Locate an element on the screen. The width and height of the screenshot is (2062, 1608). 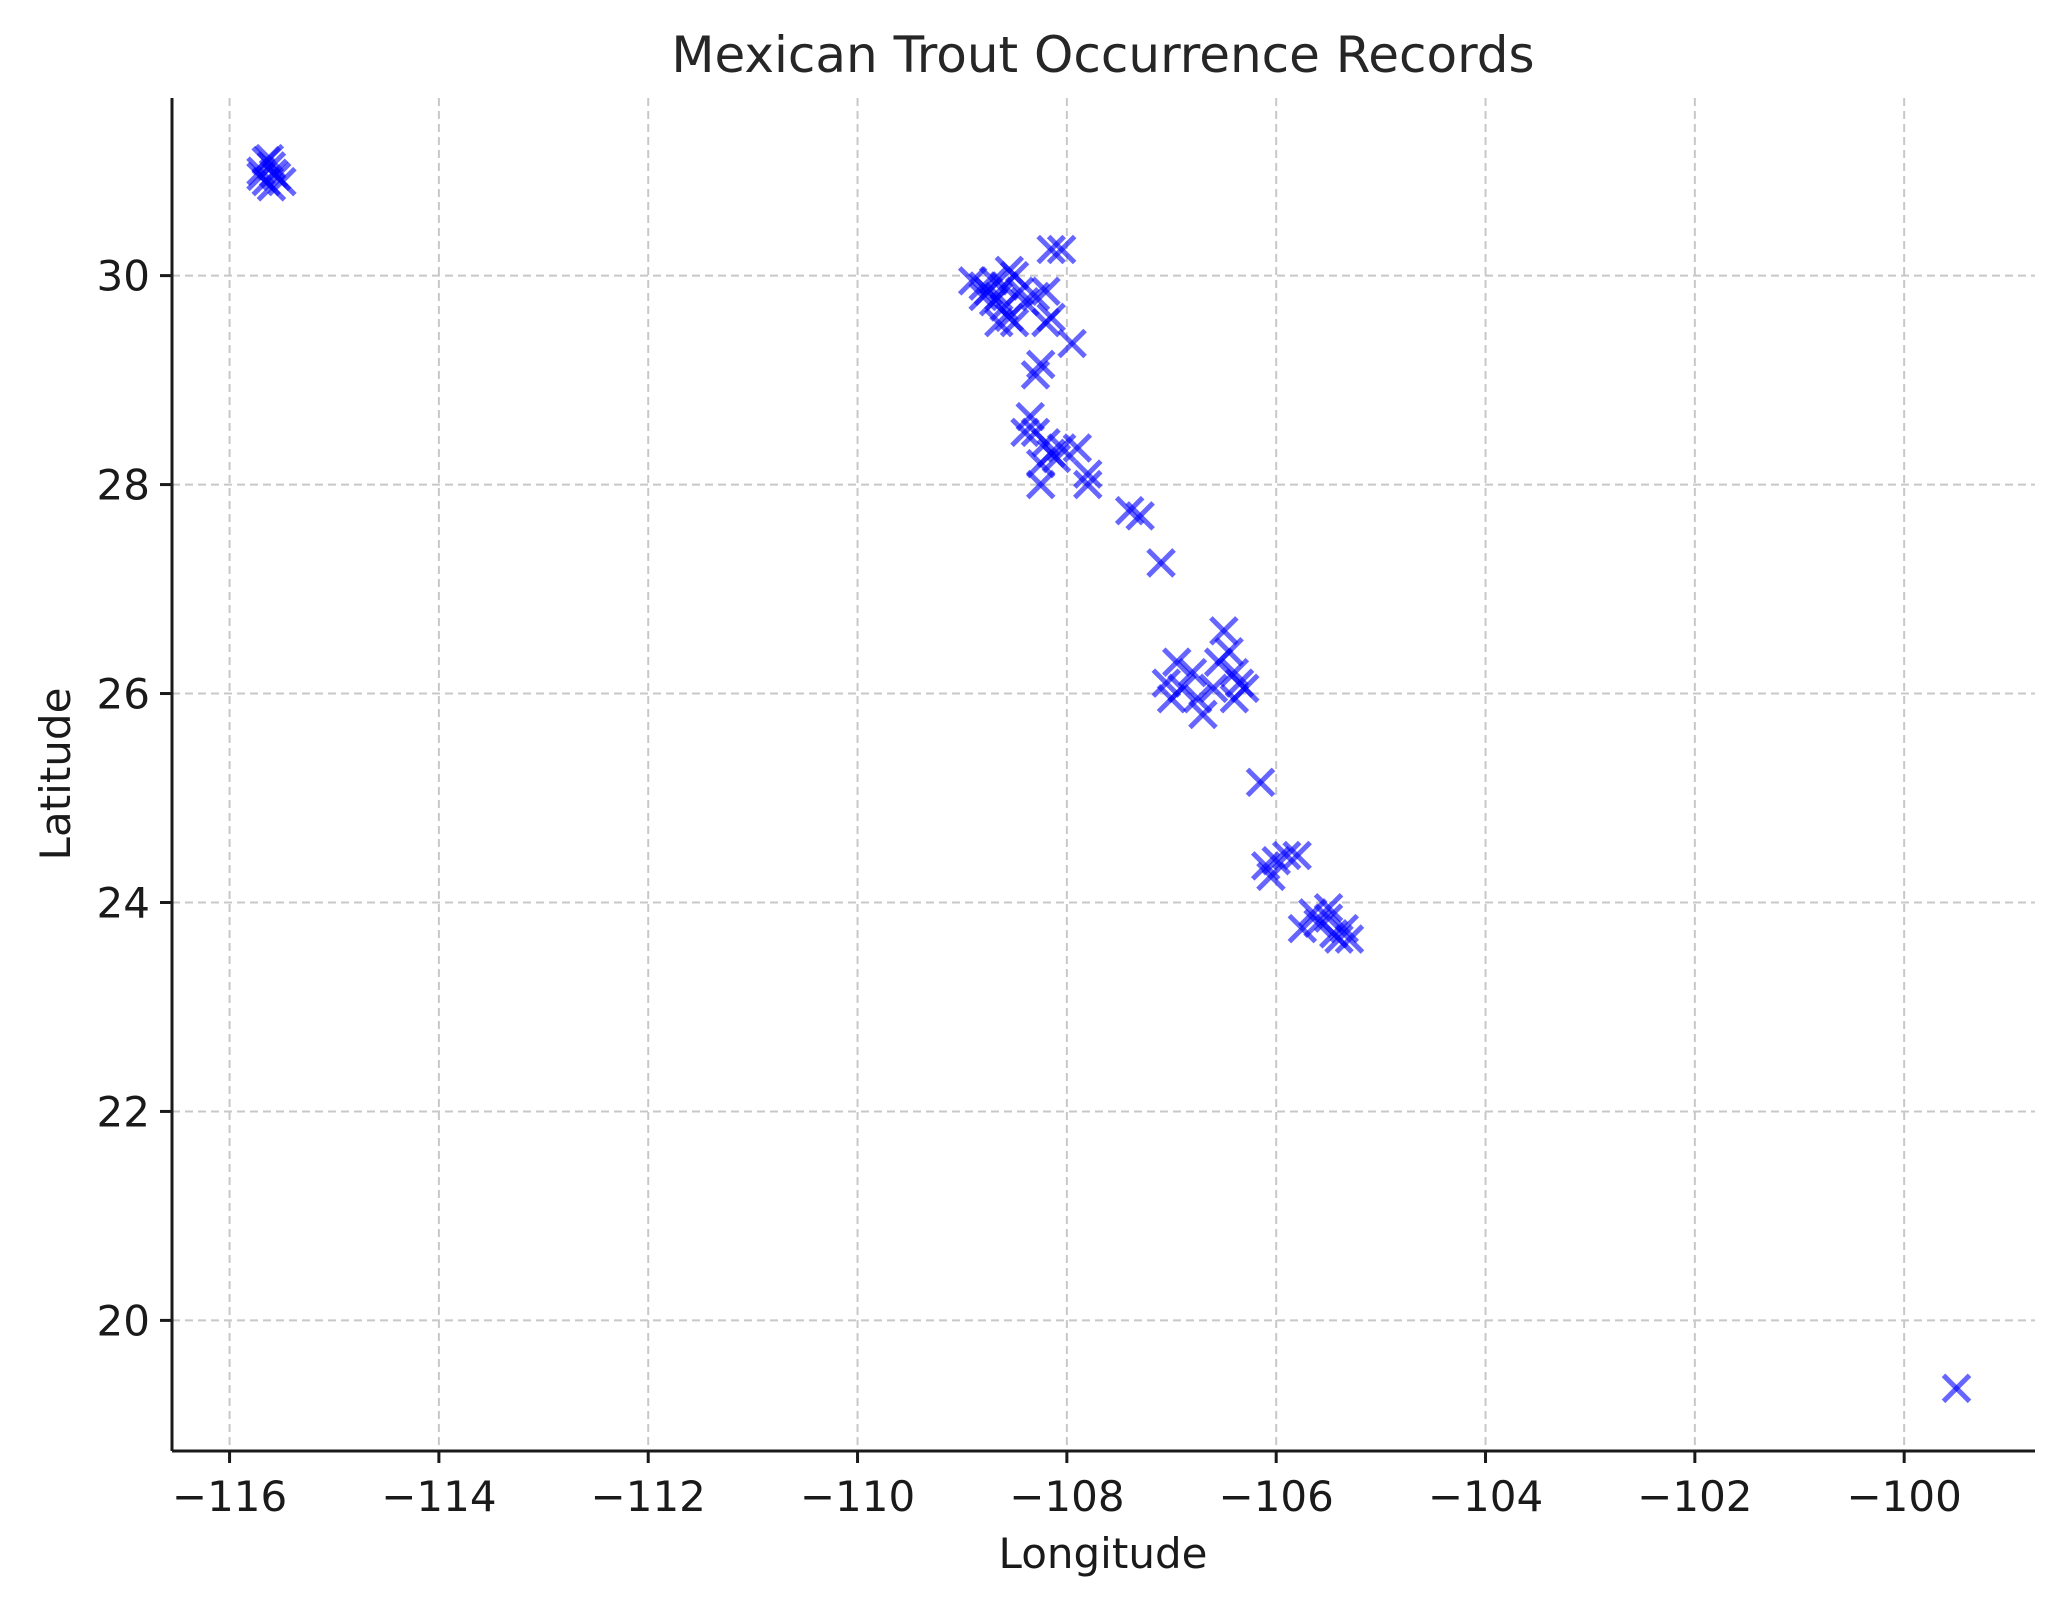
x-tick-label: −108 is located at coordinates (1066, 1496).